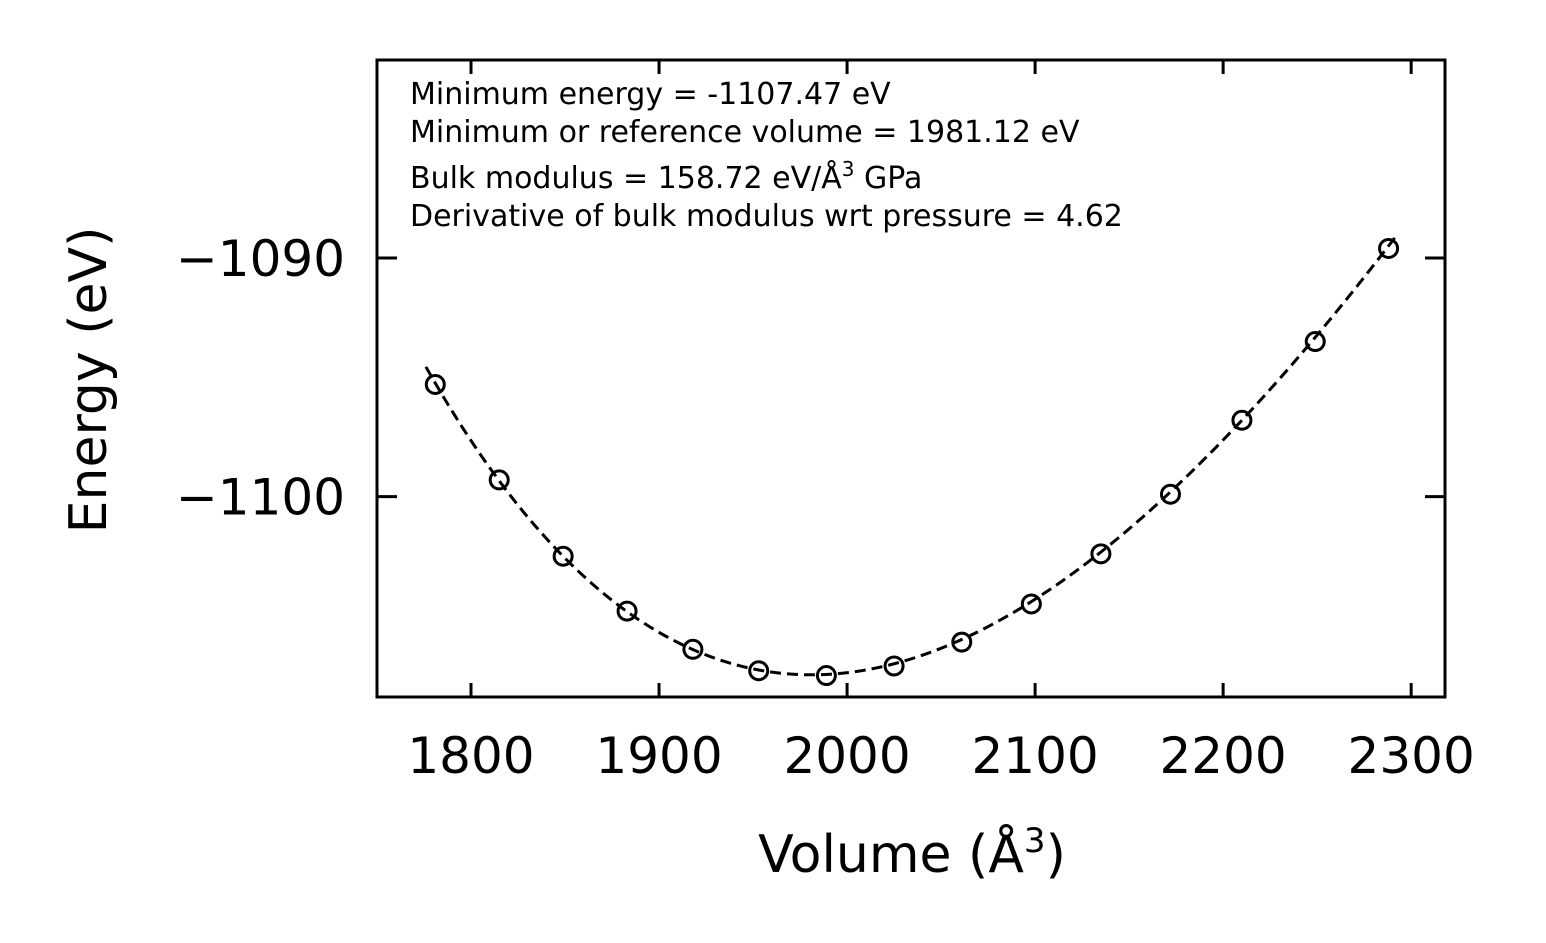 The width and height of the screenshot is (1546, 943). Describe the element at coordinates (658, 756) in the screenshot. I see `x-tick-label: 1900` at that location.